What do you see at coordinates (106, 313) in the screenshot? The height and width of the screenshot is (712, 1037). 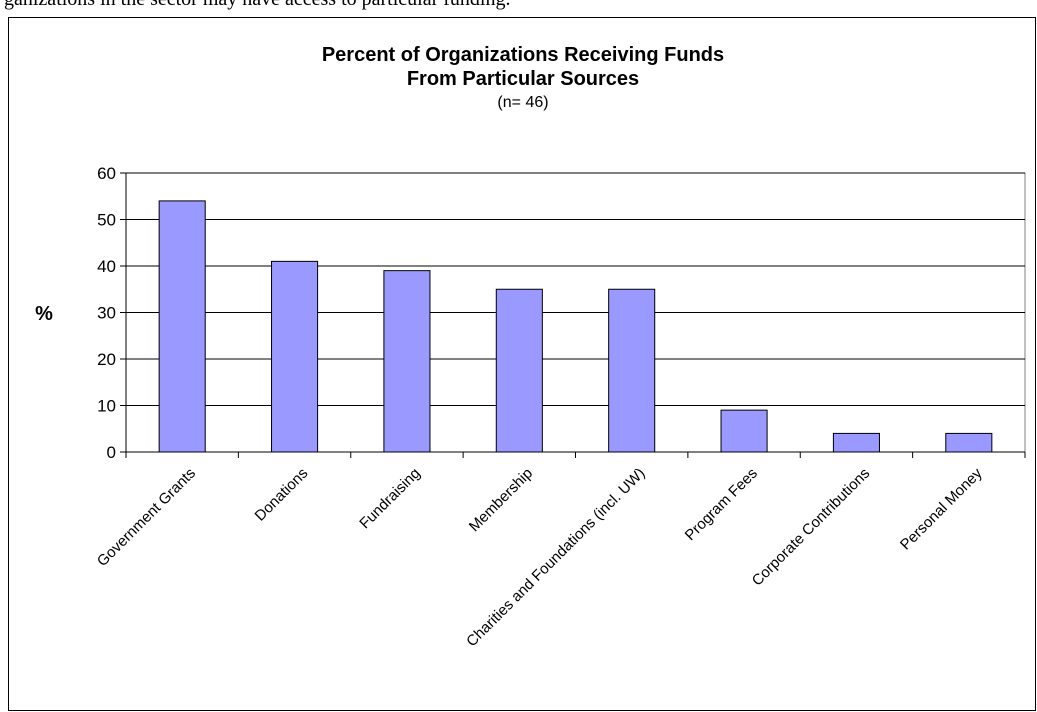 I see `y-tick-label: 30` at bounding box center [106, 313].